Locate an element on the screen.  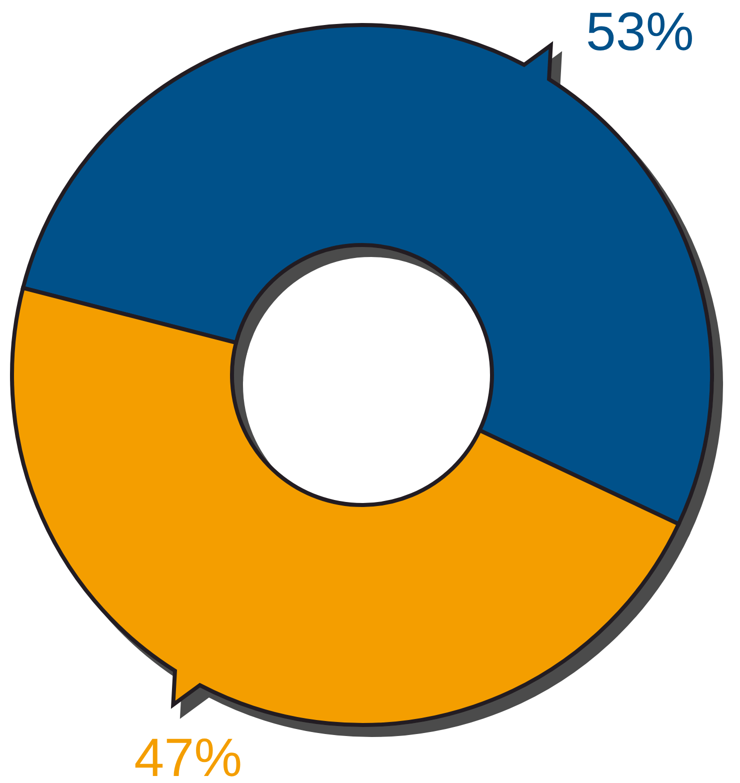
data-label: 53% is located at coordinates (640, 32).